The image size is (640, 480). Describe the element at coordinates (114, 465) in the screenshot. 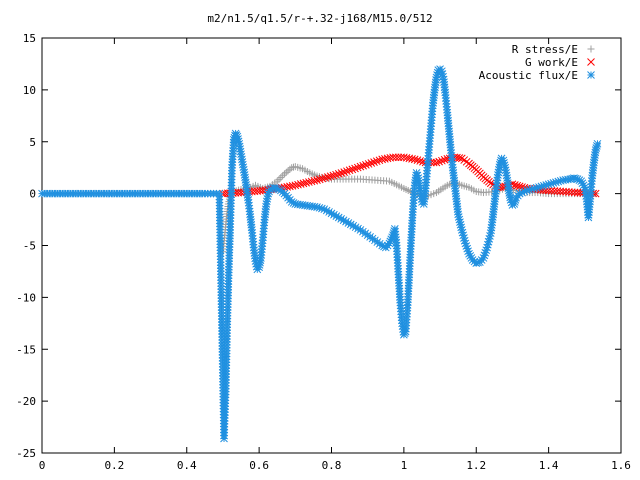

I see `x-tick-label: 0.2` at that location.